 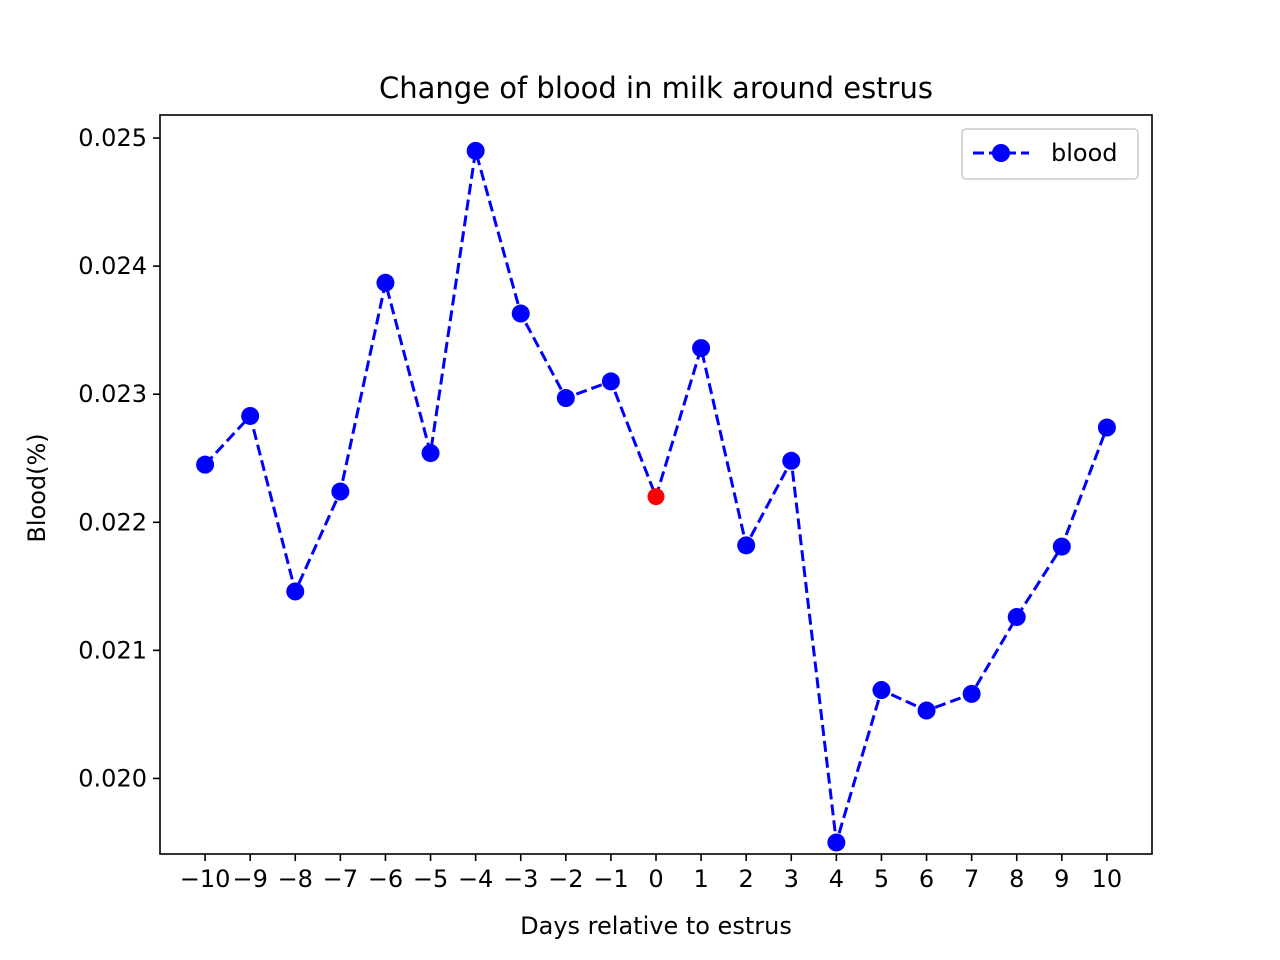 I want to click on x-tick-label: −10, so click(x=205, y=879).